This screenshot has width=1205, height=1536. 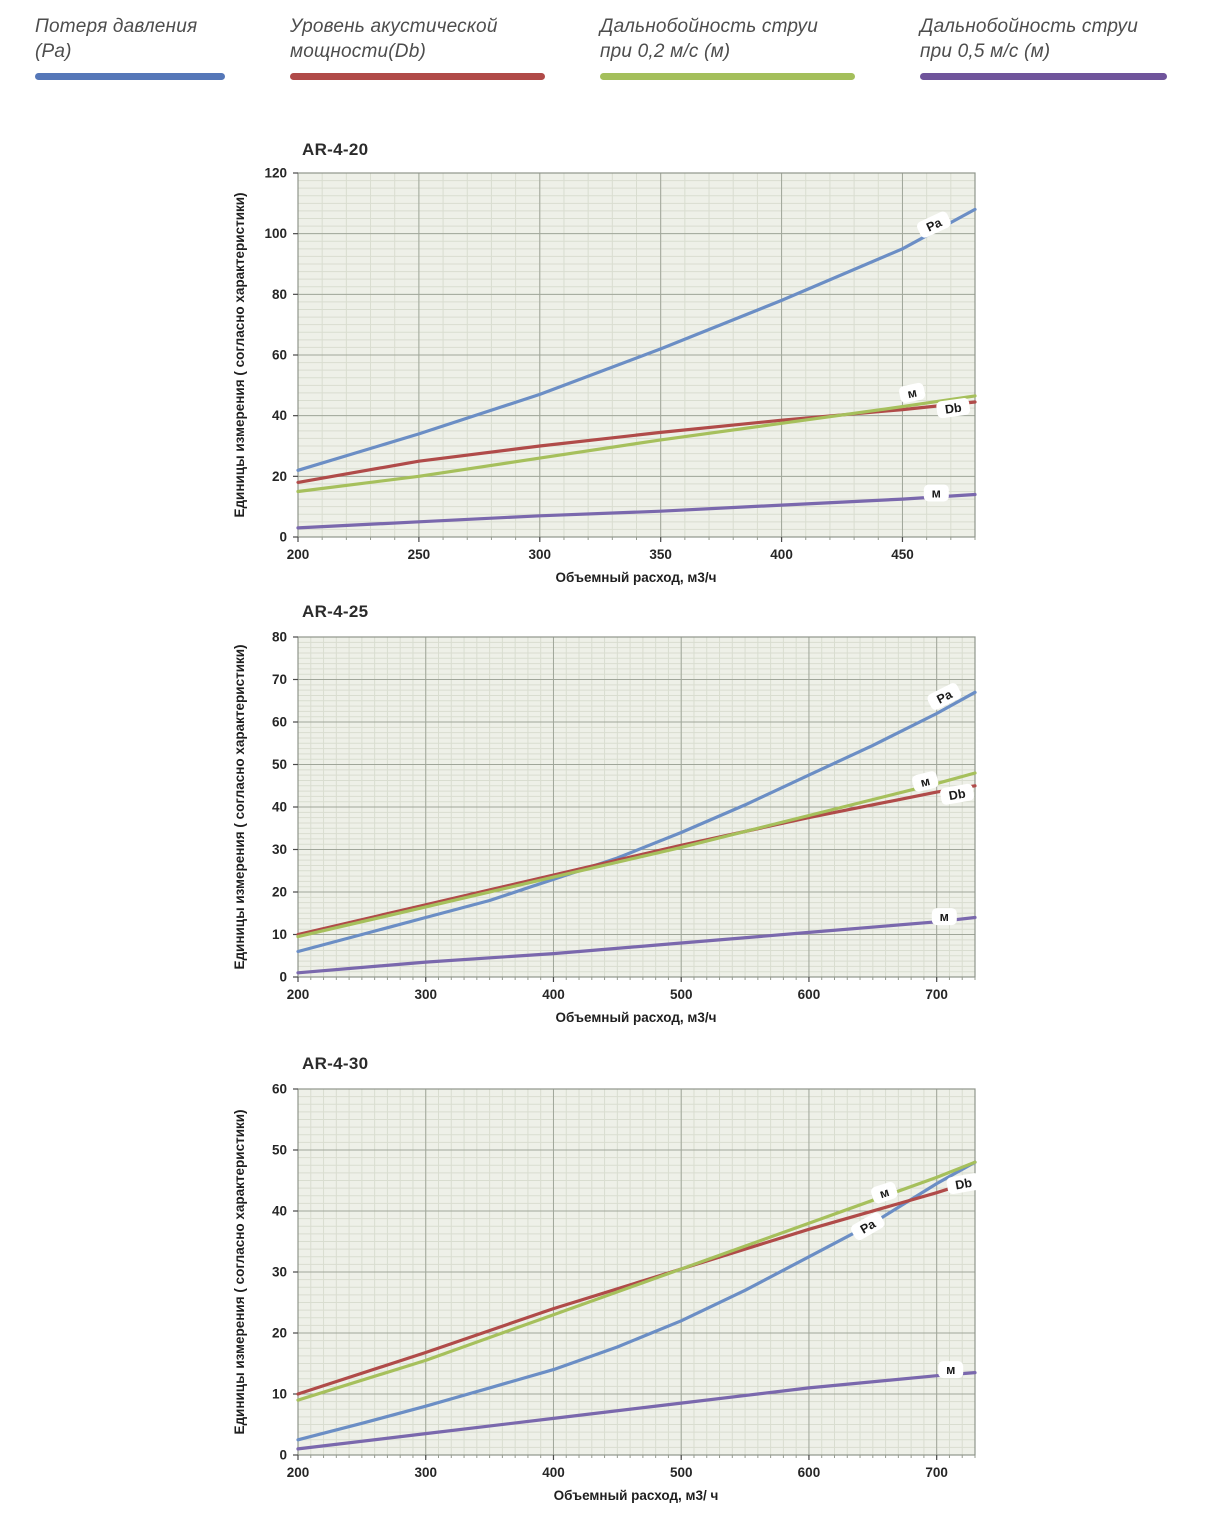 What do you see at coordinates (660, 554) in the screenshot?
I see `x-tick-label: 350` at bounding box center [660, 554].